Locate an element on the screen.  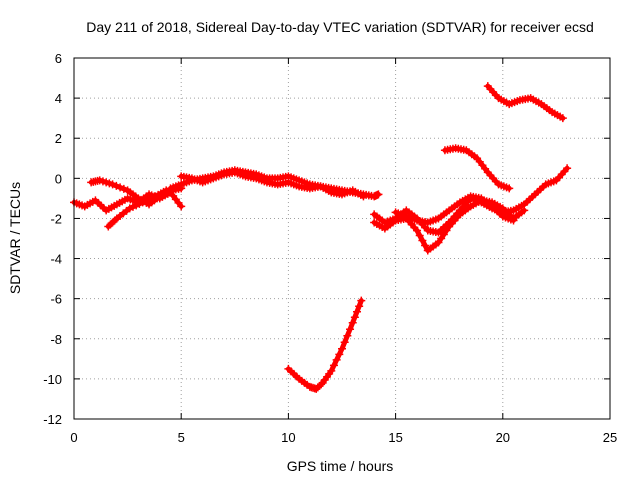
x-tick-label: 0 is located at coordinates (73, 437).